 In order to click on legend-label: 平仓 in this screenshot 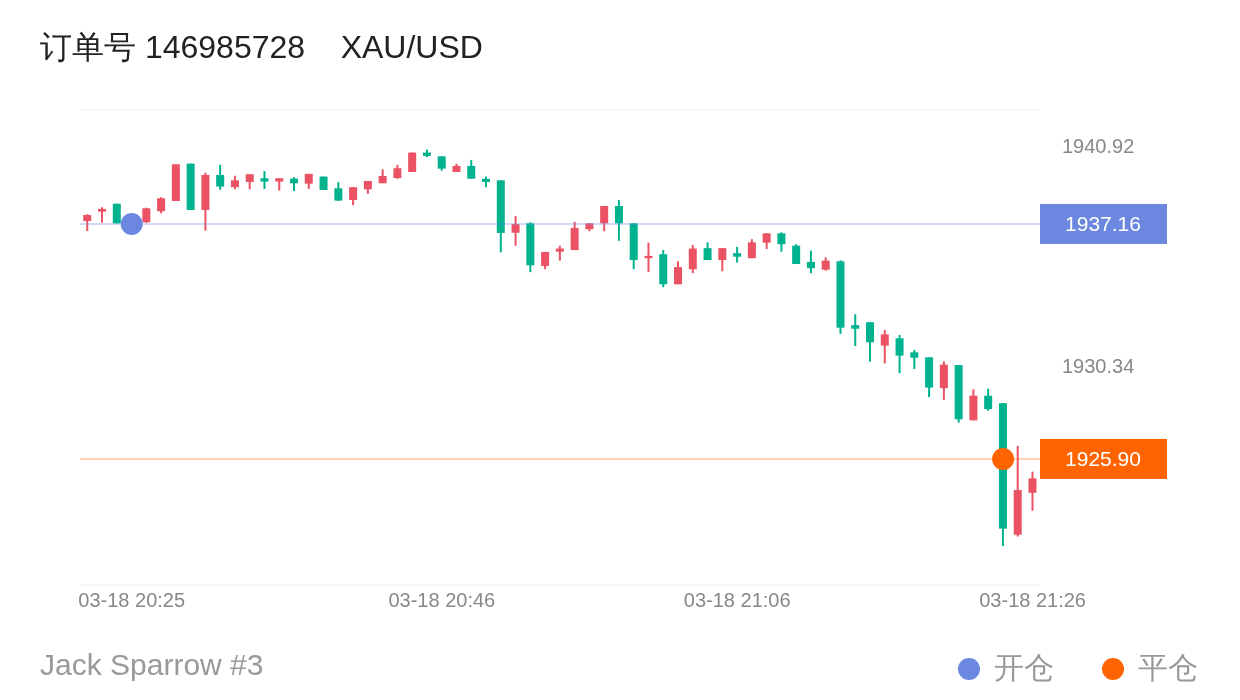, I will do `click(1168, 668)`.